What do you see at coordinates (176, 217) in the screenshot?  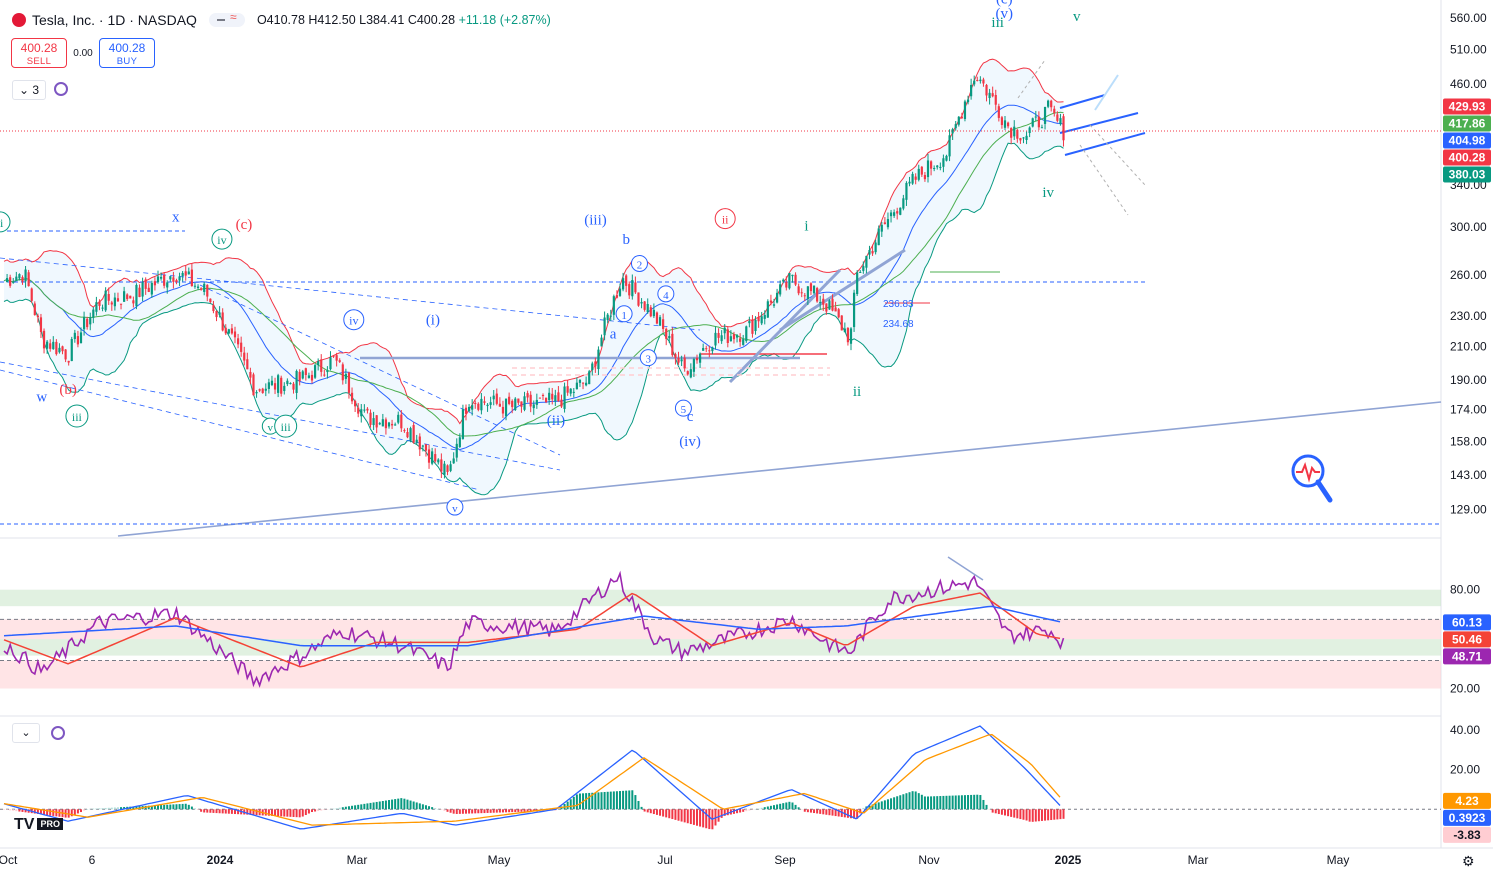 I see `wave-label: x` at bounding box center [176, 217].